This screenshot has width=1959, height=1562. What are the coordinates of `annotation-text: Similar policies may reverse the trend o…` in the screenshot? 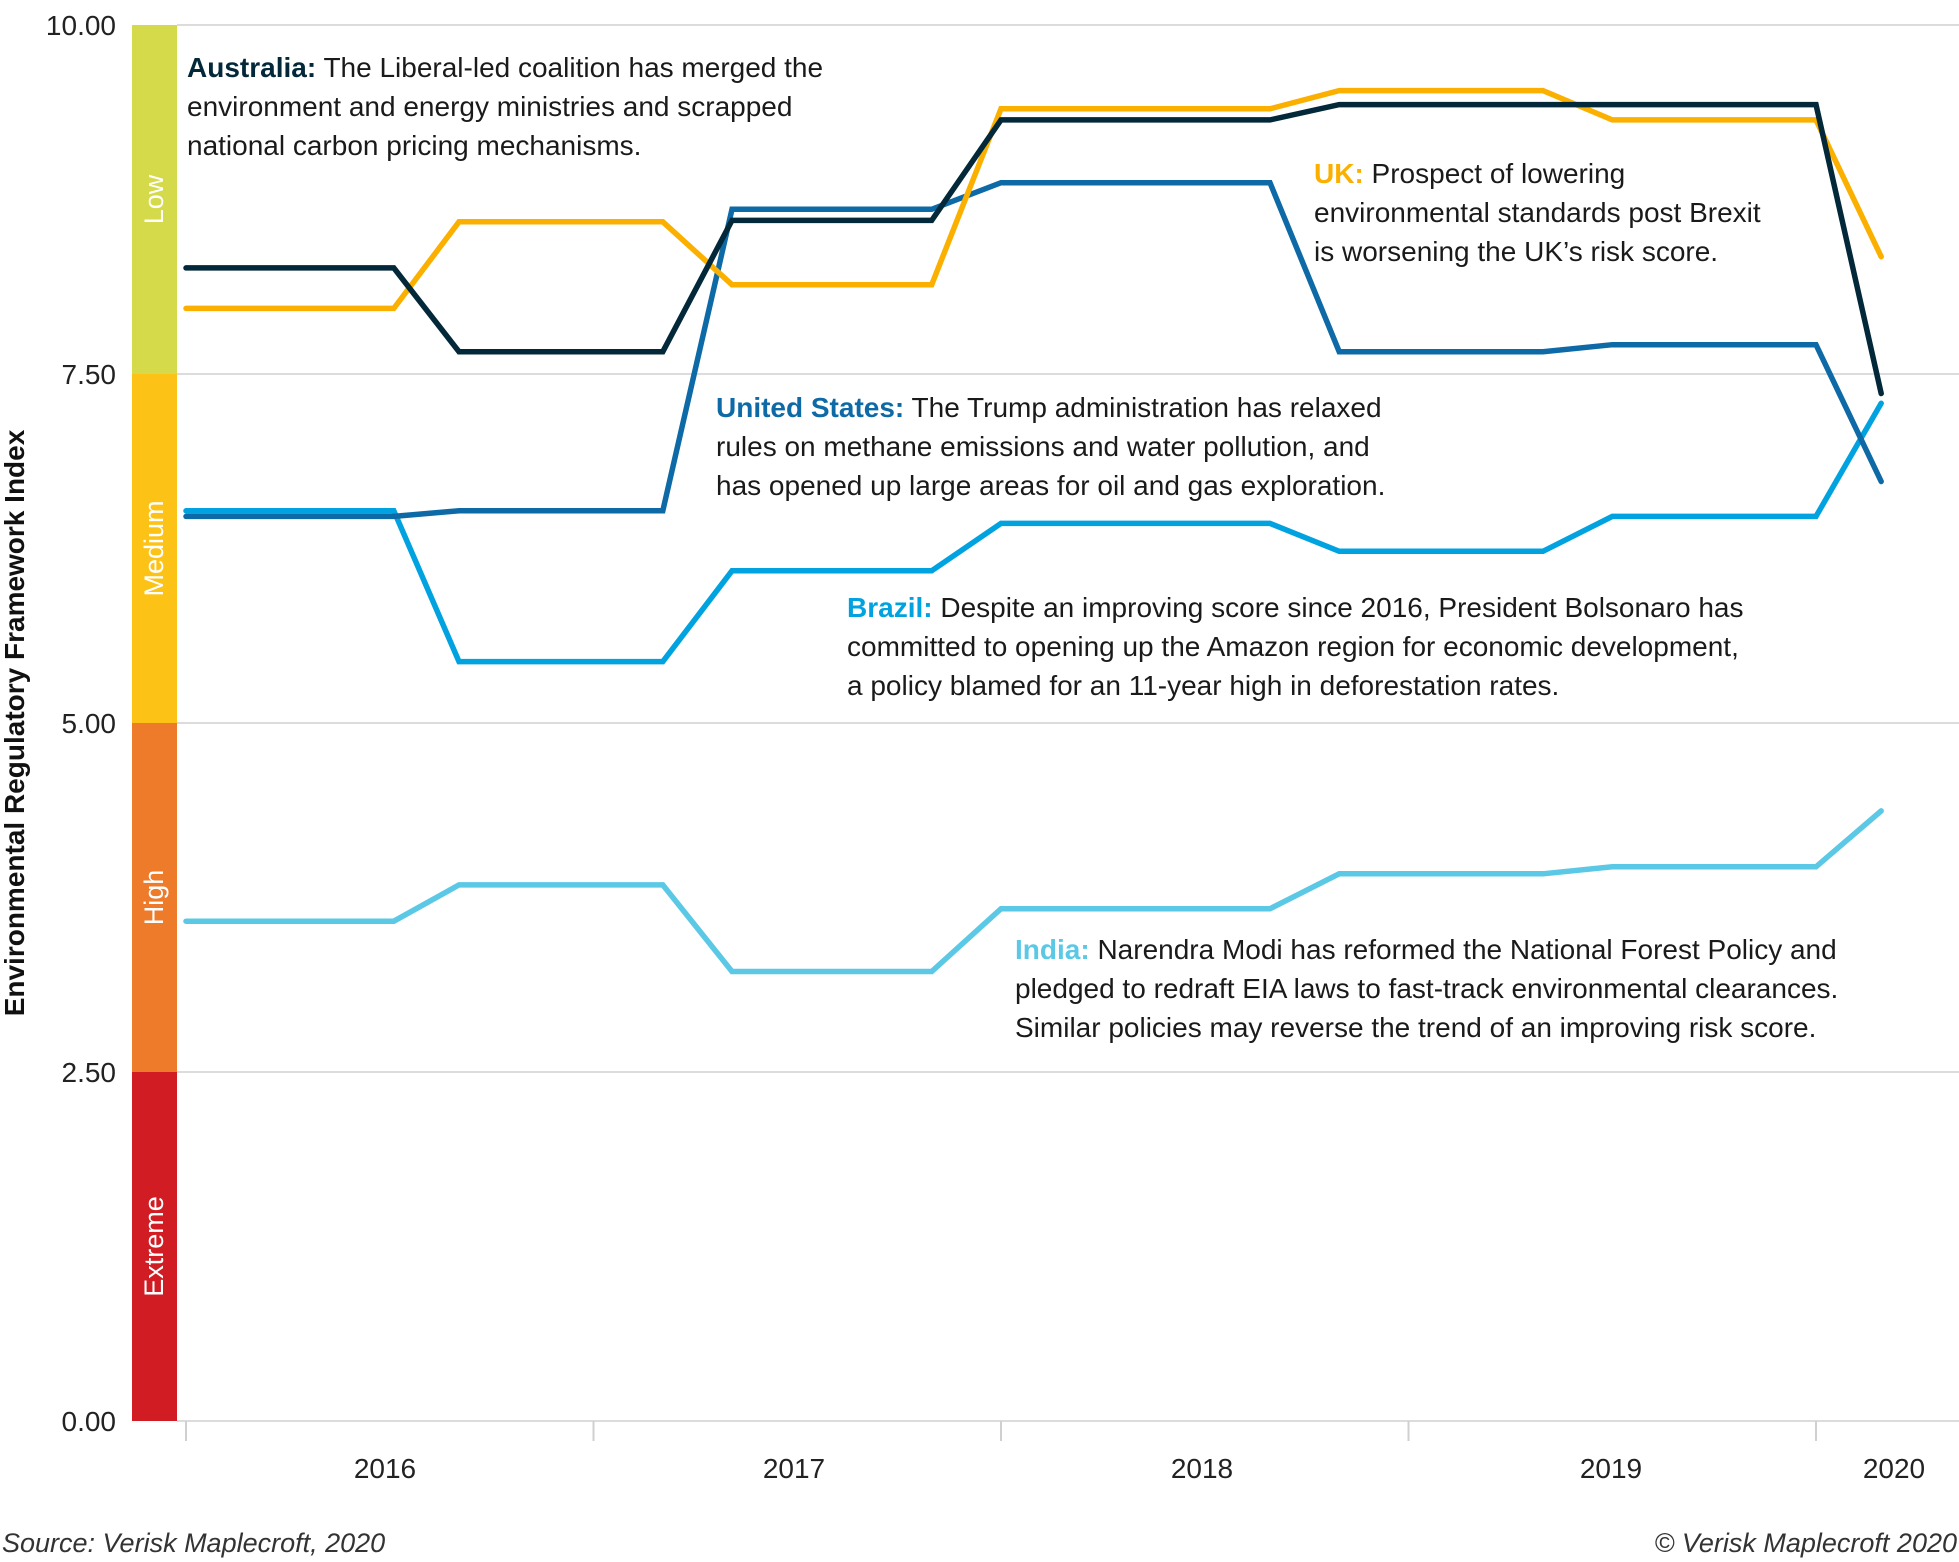 It's located at (1416, 1027).